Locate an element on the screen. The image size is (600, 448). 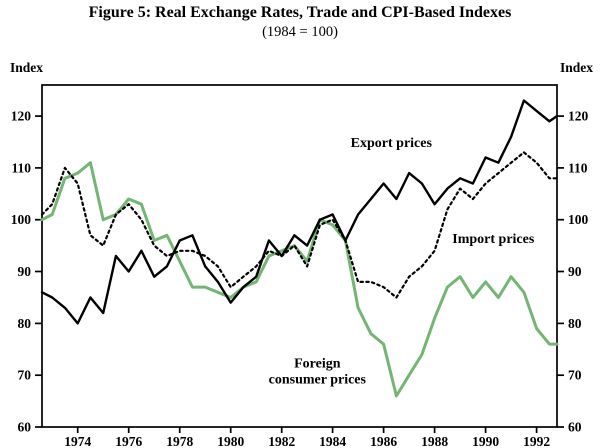
x-tick-label: 1982 is located at coordinates (281, 441).